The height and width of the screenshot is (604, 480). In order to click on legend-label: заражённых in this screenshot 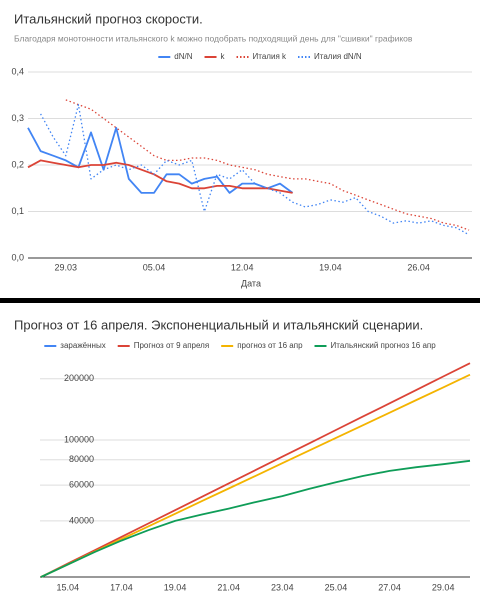, I will do `click(82, 345)`.